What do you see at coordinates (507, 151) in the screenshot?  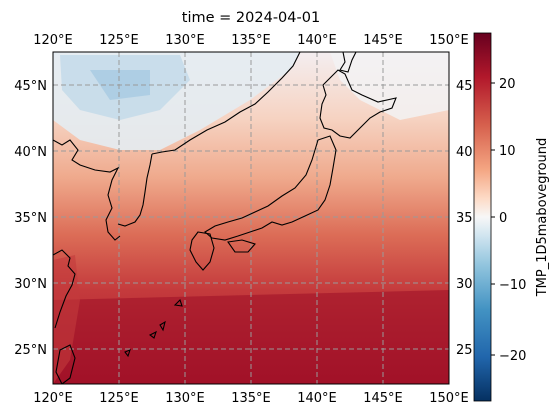 I see `colorbar-tick-label: 10` at bounding box center [507, 151].